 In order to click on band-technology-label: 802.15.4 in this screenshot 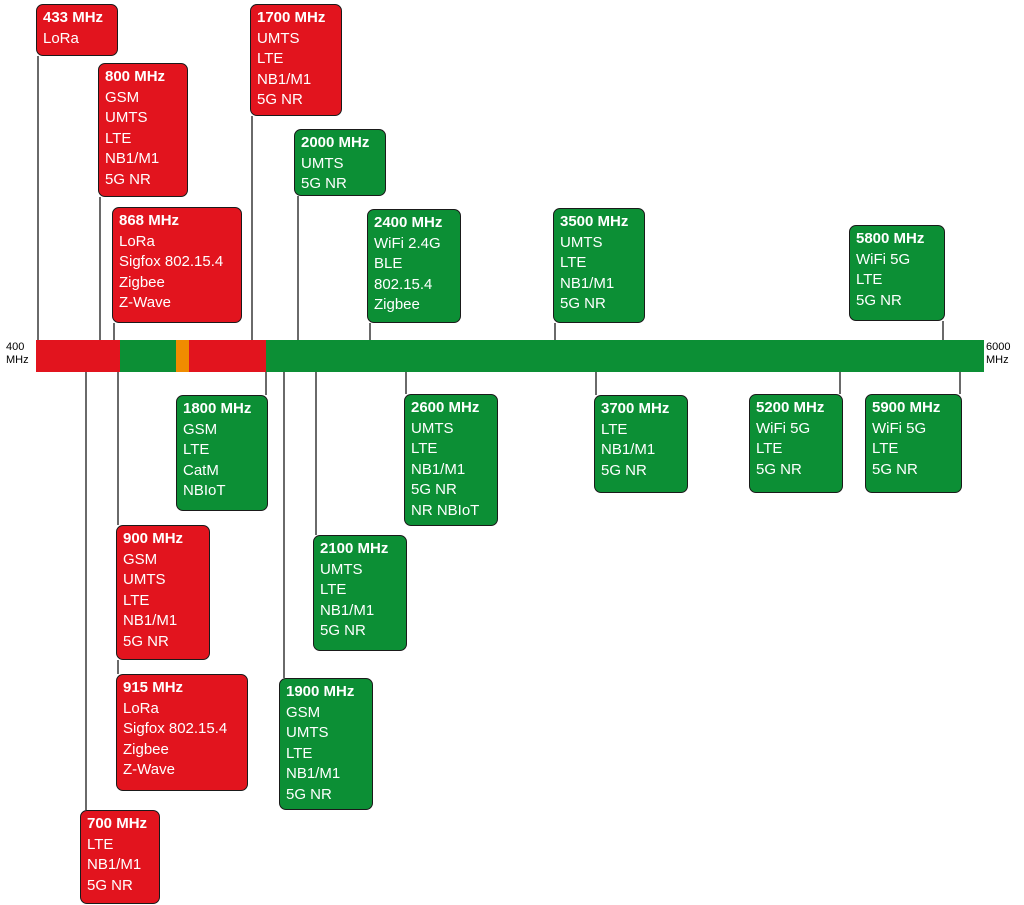, I will do `click(403, 284)`.